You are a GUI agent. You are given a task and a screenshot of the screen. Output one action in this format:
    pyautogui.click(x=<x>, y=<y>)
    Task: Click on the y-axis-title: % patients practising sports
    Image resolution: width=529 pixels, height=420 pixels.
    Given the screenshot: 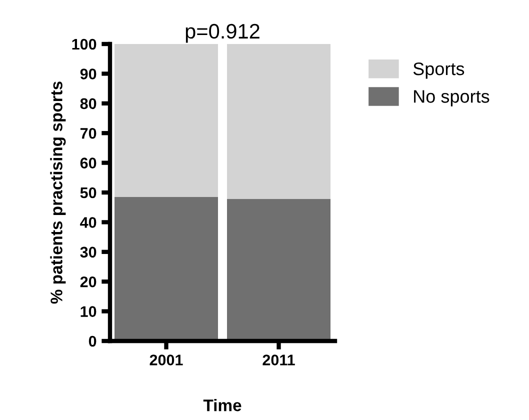 What is the action you would take?
    pyautogui.click(x=58, y=193)
    